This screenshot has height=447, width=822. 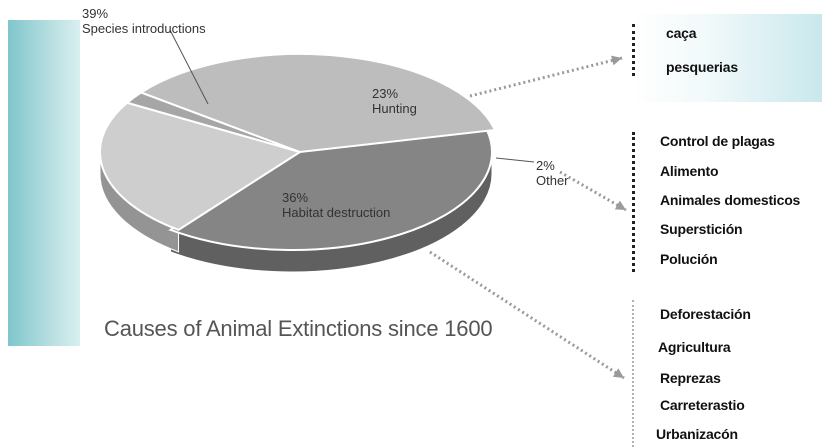 I want to click on habitat-item: Urbanizacón, so click(x=697, y=434).